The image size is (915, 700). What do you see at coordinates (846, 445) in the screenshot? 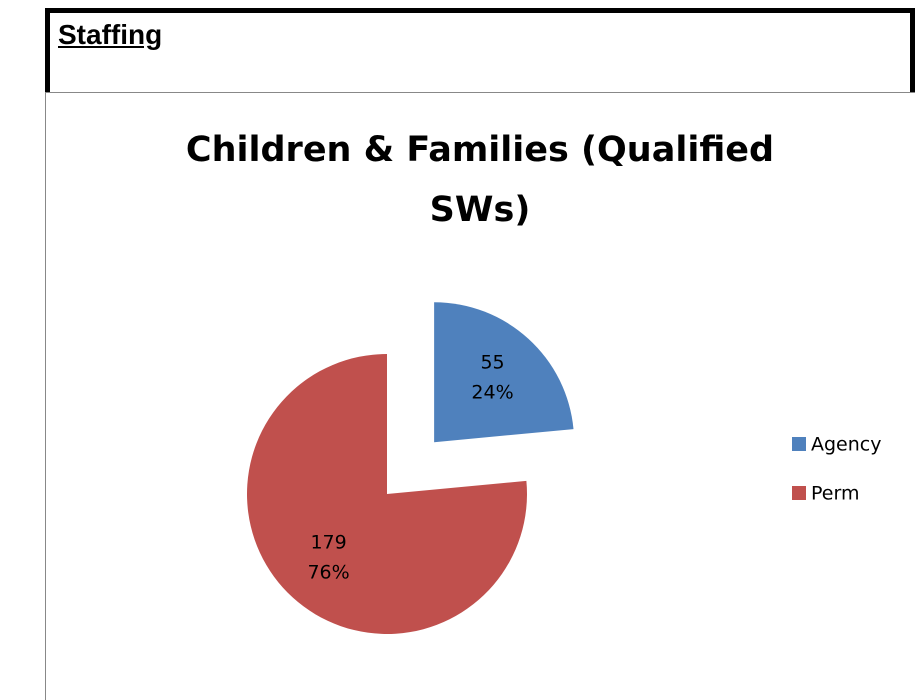
I see `legend-label: Agency` at bounding box center [846, 445].